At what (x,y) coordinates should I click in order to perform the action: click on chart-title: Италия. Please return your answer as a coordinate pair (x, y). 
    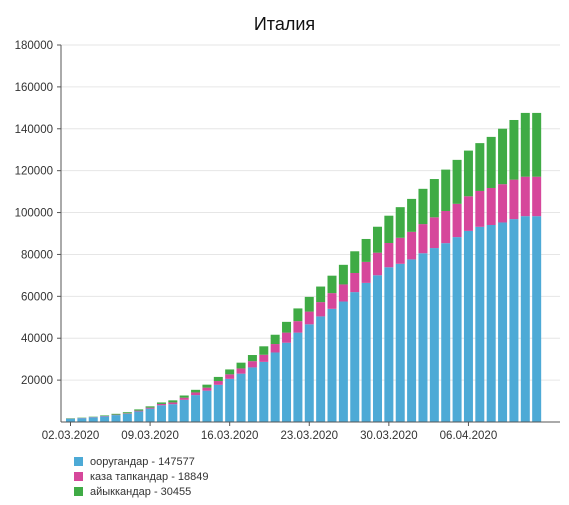
    Looking at the image, I should click on (284, 24).